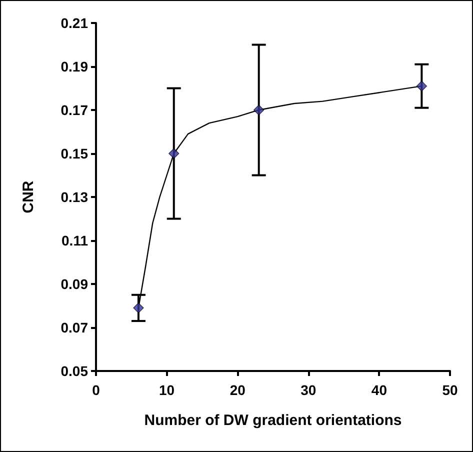 This screenshot has height=452, width=473. I want to click on x-tick-label: 20, so click(238, 390).